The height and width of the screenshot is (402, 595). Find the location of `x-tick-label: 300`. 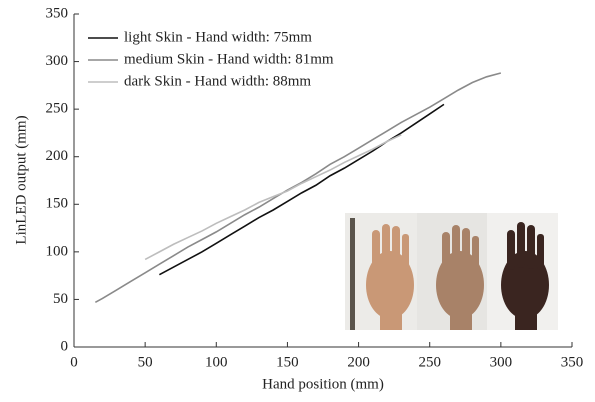

x-tick-label: 300 is located at coordinates (501, 362).